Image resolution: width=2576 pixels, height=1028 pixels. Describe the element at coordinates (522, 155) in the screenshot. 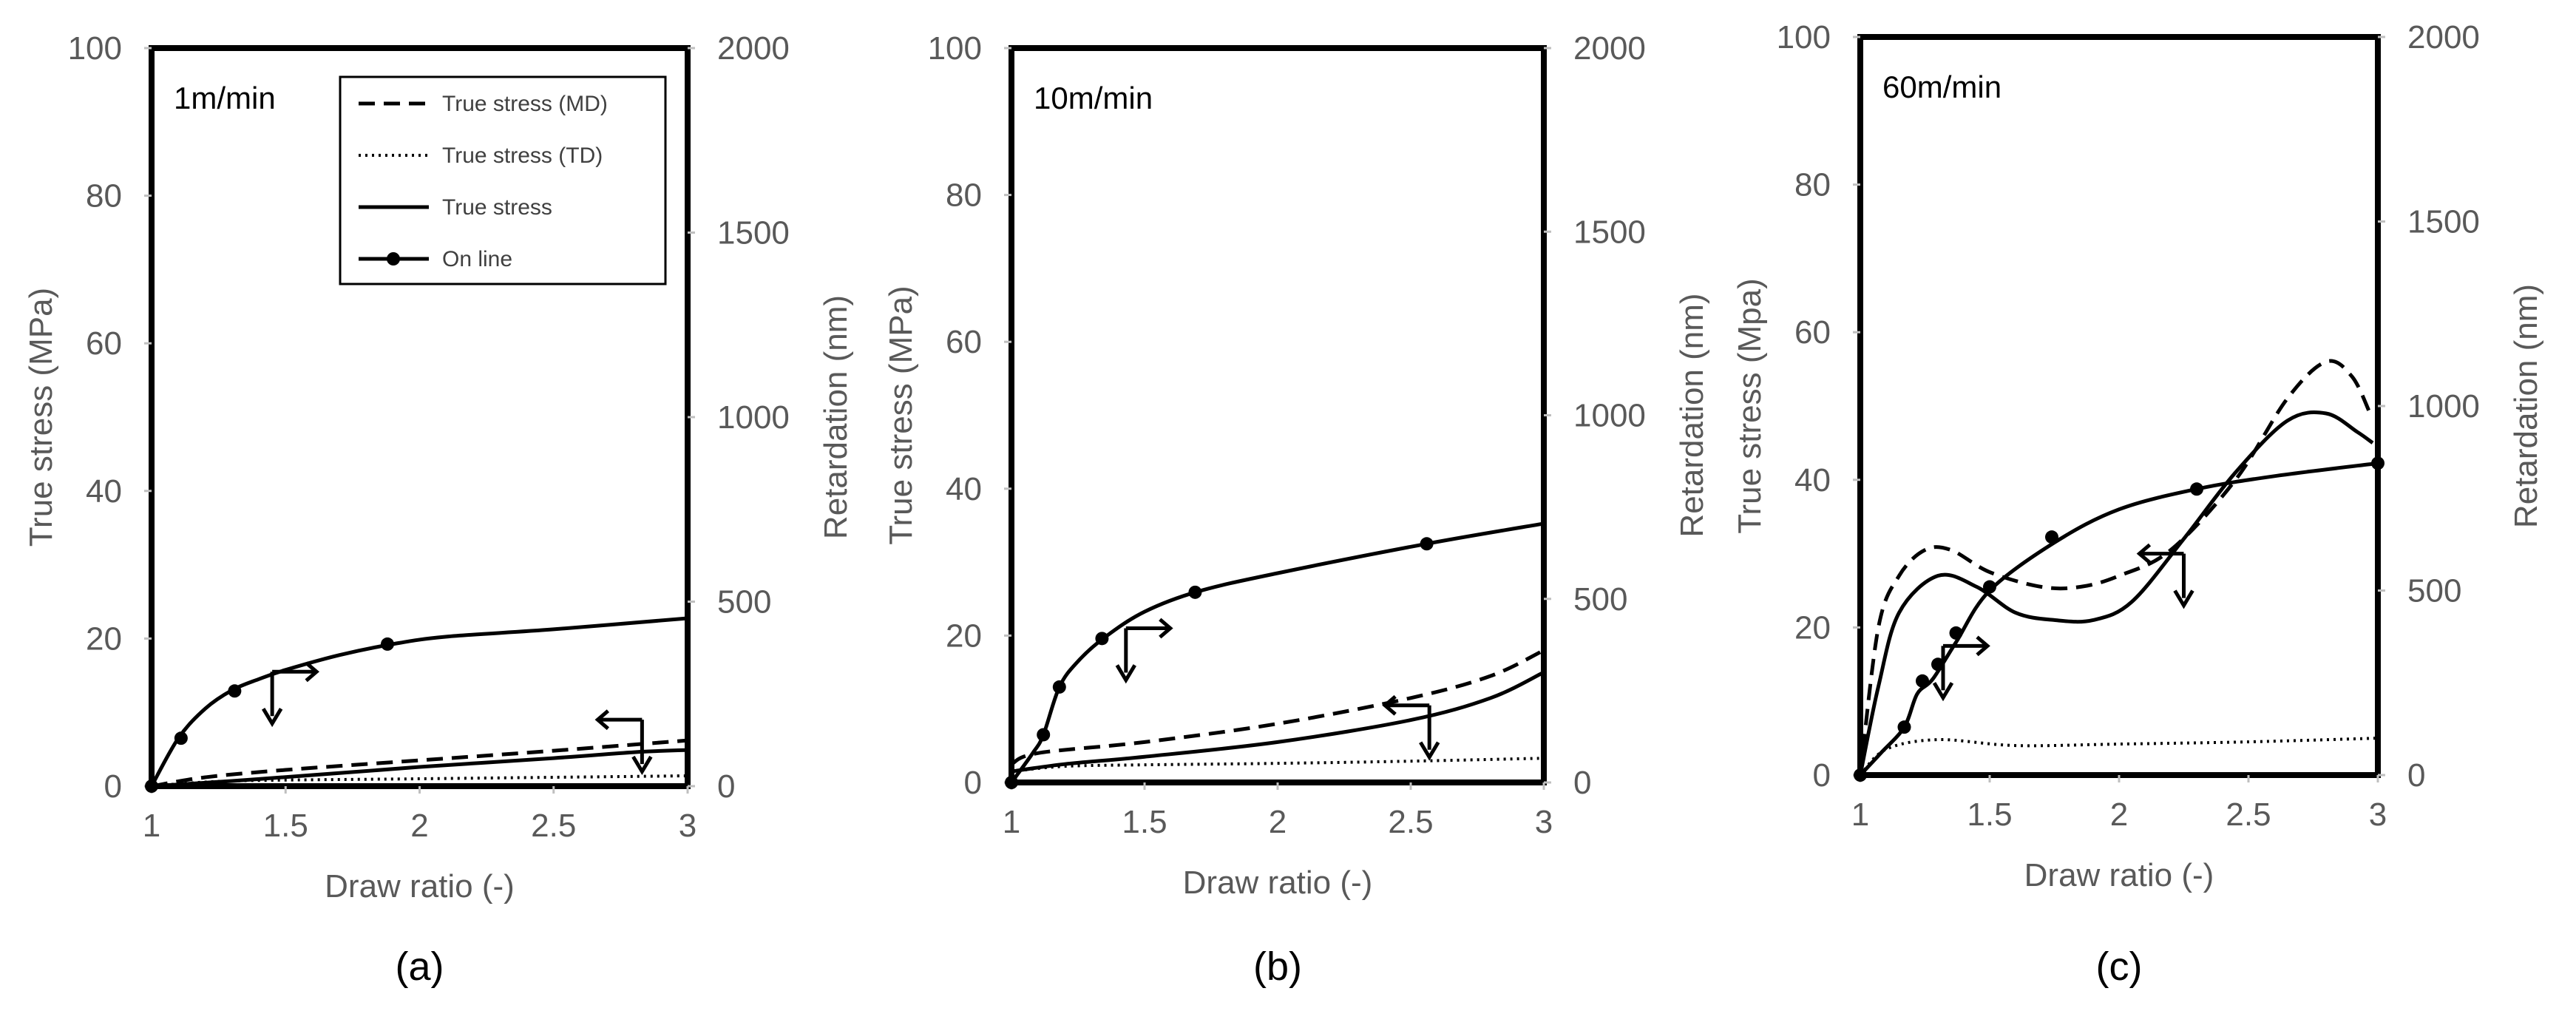

I see `legend-entry-label: True stress (TD)` at that location.